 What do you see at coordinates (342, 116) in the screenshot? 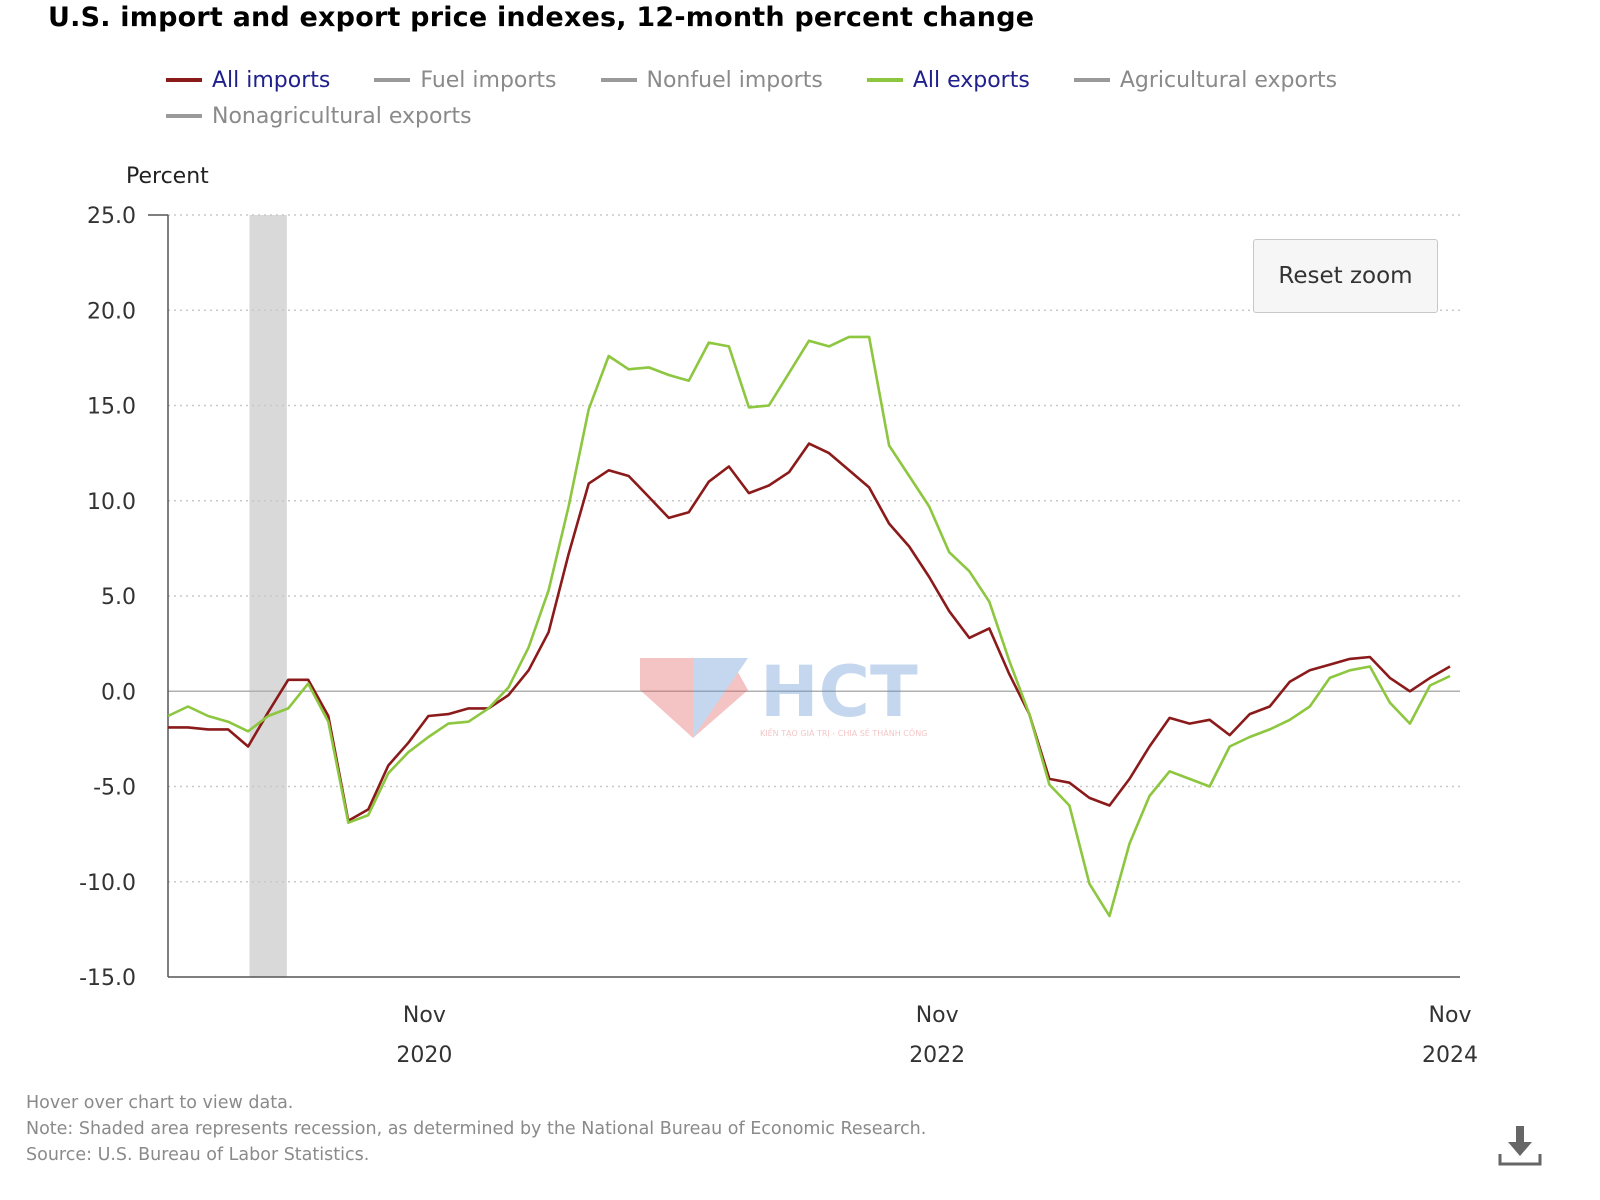
I see `legend-label: Nonagricultural exports` at bounding box center [342, 116].